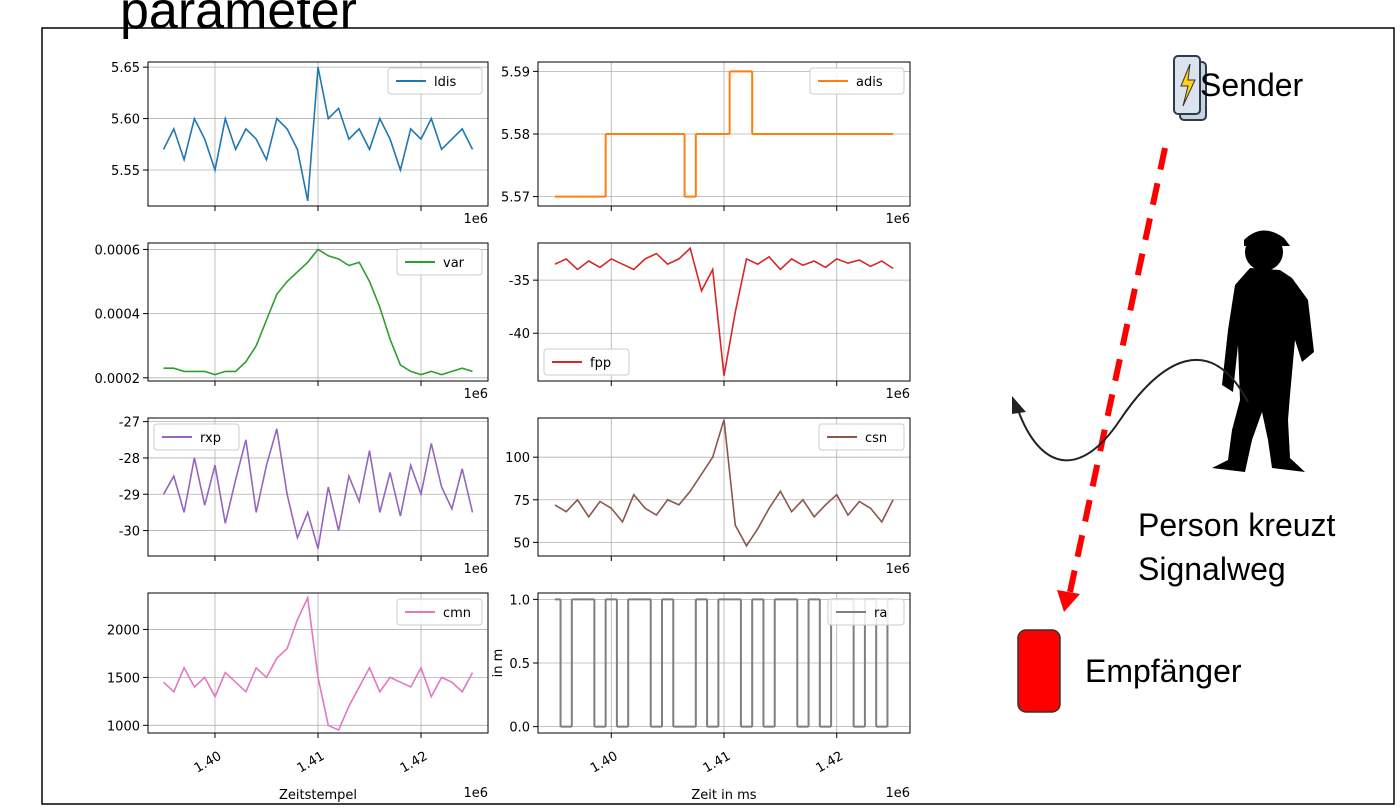 Image resolution: width=1400 pixels, height=810 pixels. Describe the element at coordinates (869, 82) in the screenshot. I see `legend-label: adis` at that location.